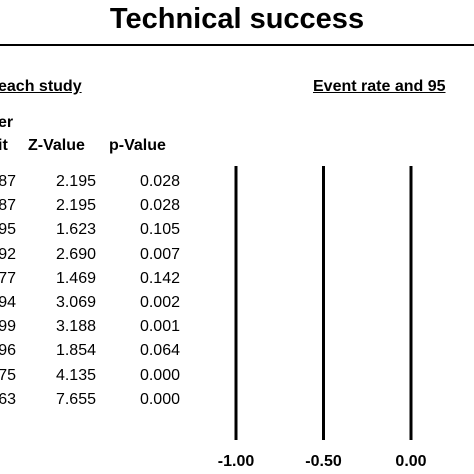 This screenshot has width=474, height=474. What do you see at coordinates (8, 278) in the screenshot?
I see `lower-limit-cell: 77` at bounding box center [8, 278].